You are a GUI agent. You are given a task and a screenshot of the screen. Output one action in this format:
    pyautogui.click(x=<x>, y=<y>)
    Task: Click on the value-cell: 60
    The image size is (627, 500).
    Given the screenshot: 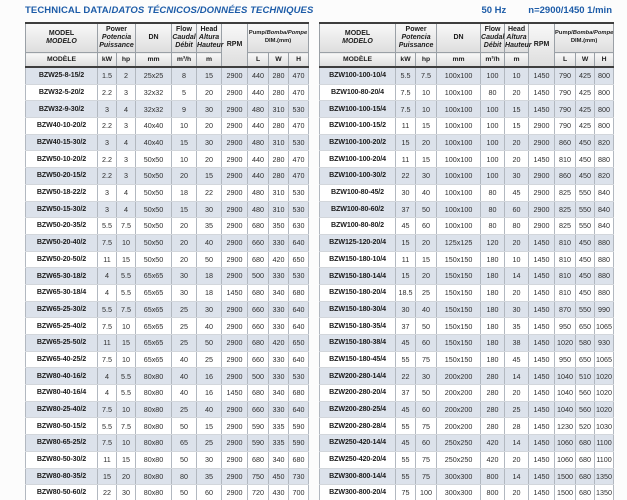 What is the action you would take?
    pyautogui.click(x=426, y=226)
    